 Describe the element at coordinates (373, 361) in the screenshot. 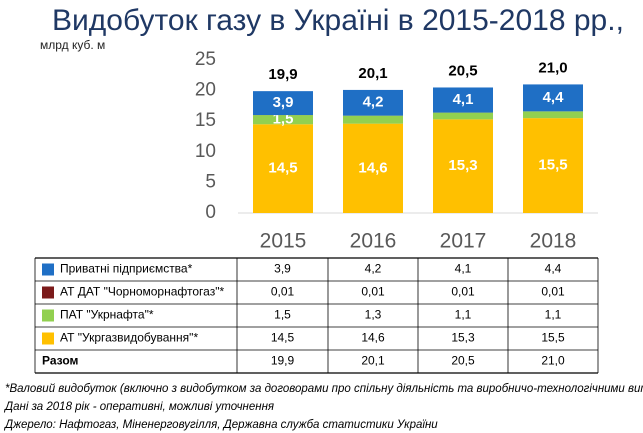

I see `table-cell: 20,1` at that location.